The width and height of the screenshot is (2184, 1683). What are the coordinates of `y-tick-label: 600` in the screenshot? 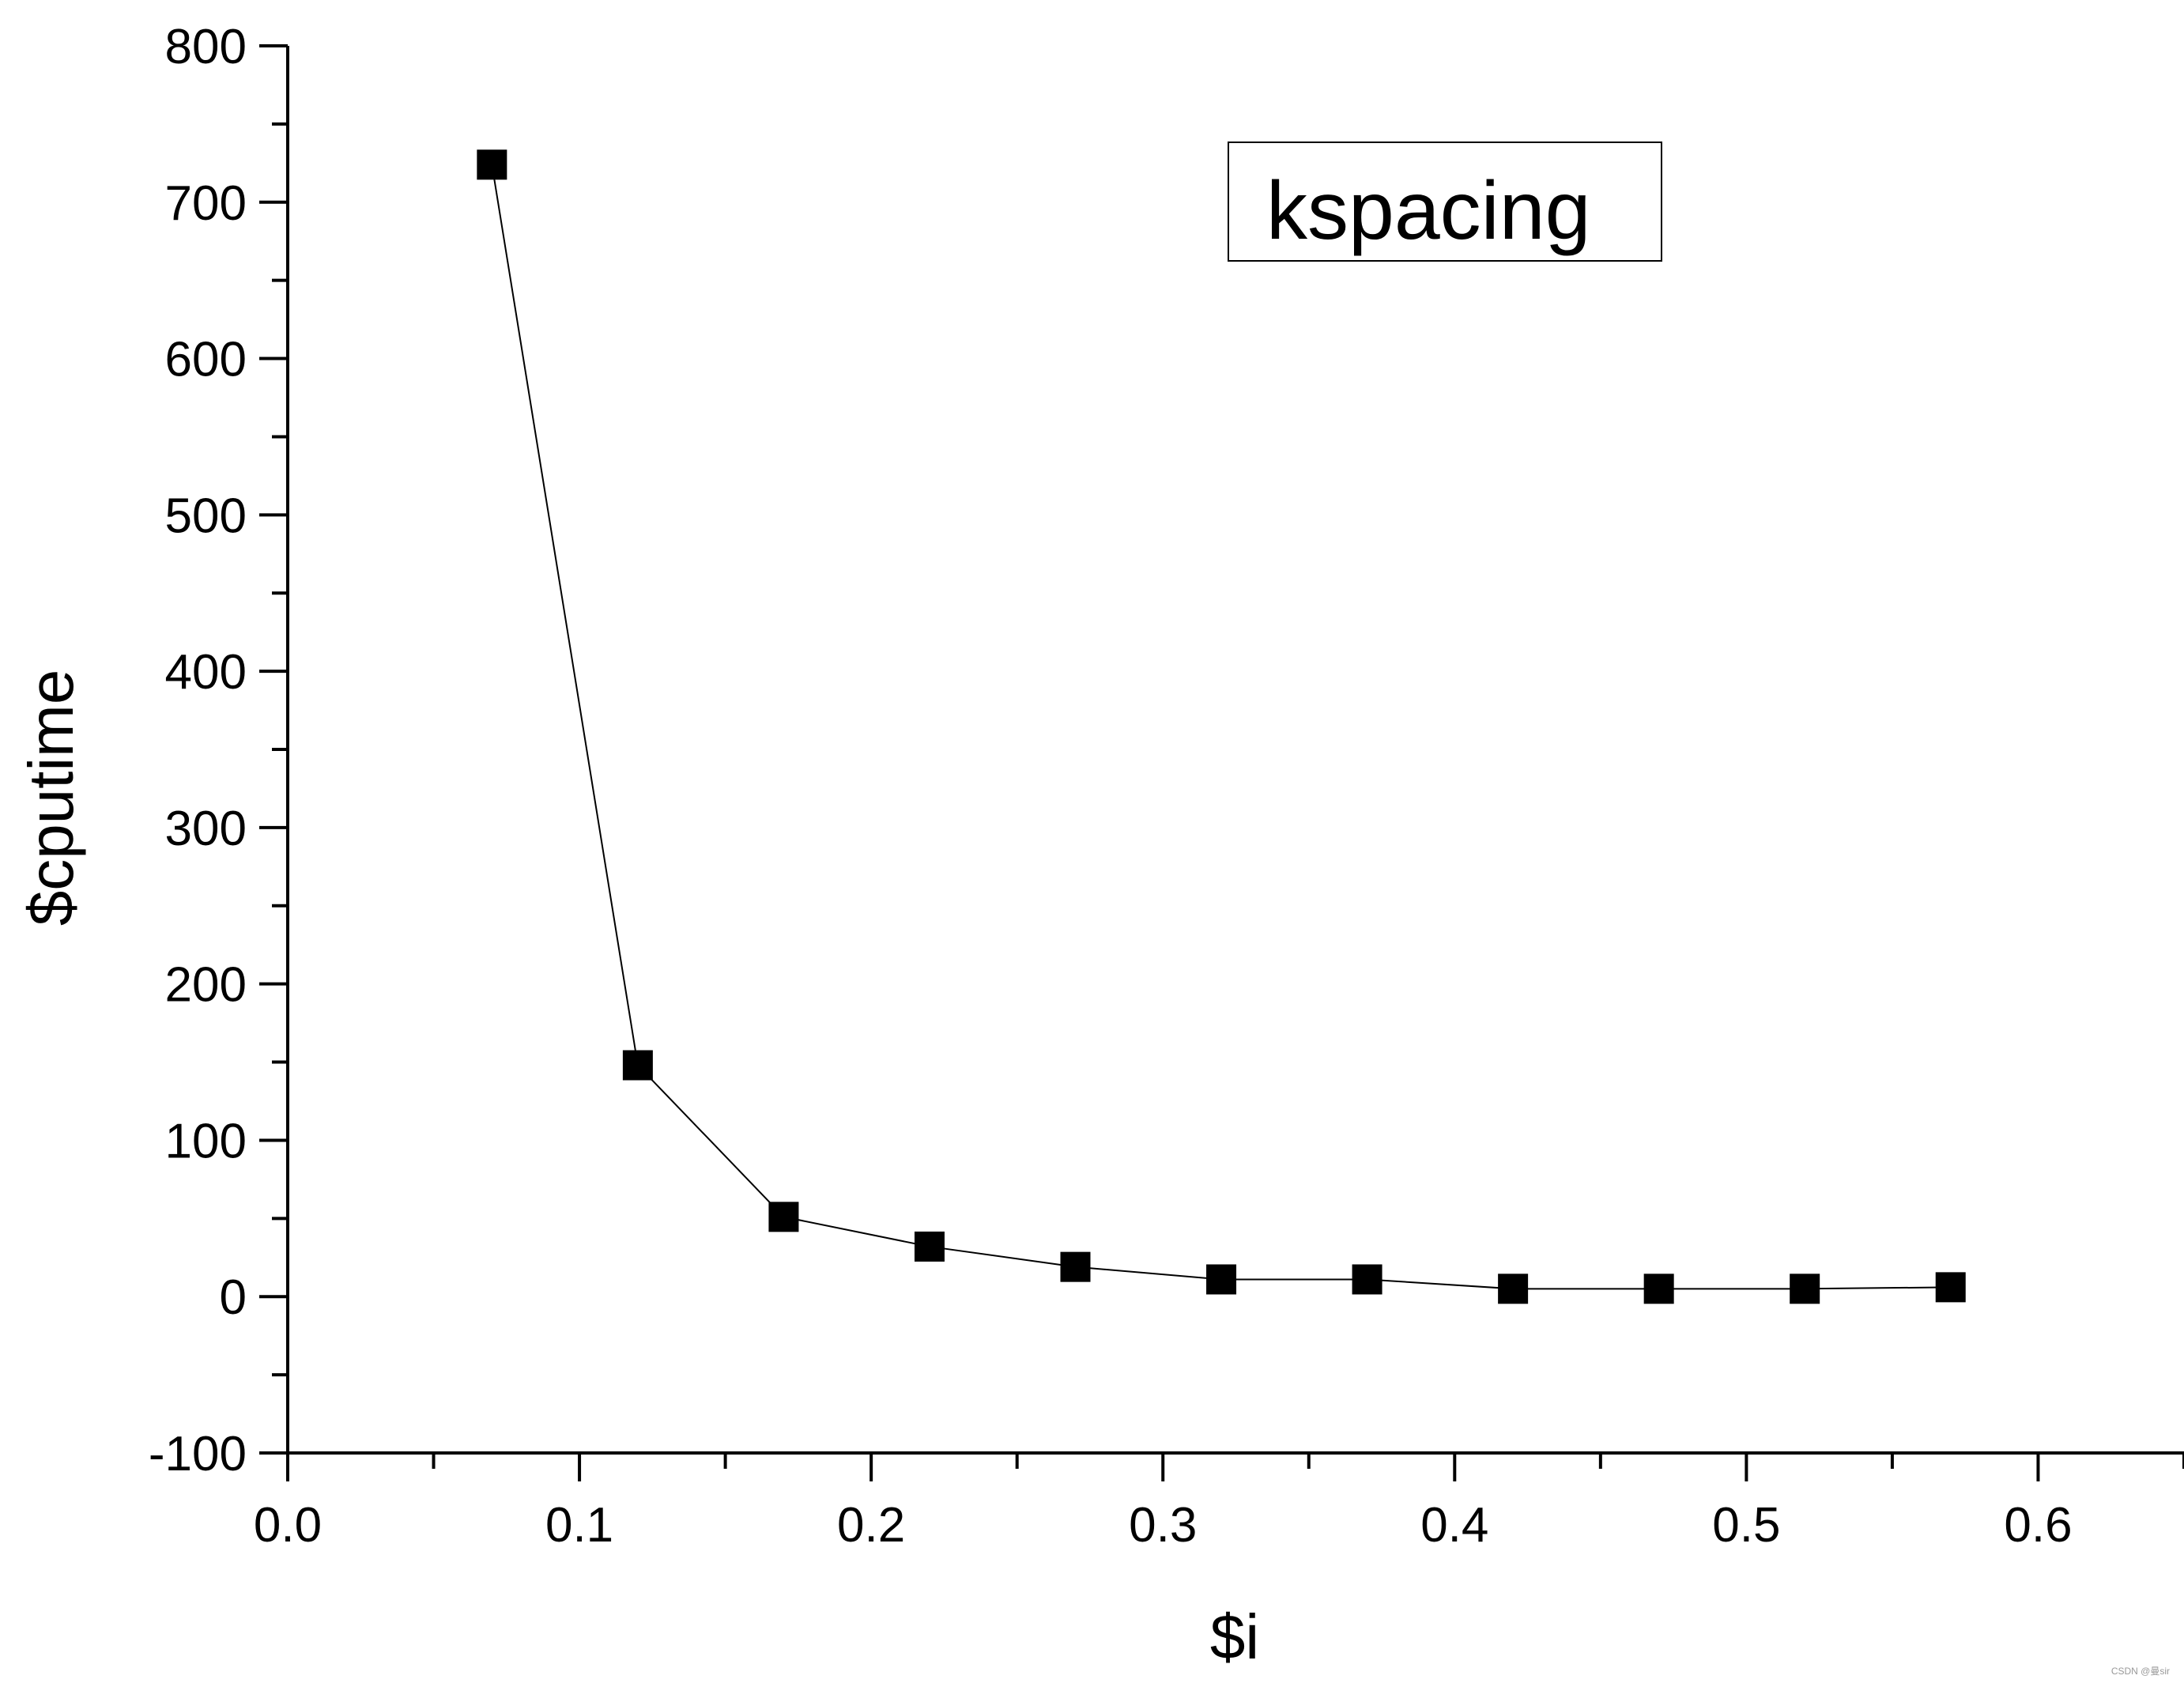 It's located at (206, 360).